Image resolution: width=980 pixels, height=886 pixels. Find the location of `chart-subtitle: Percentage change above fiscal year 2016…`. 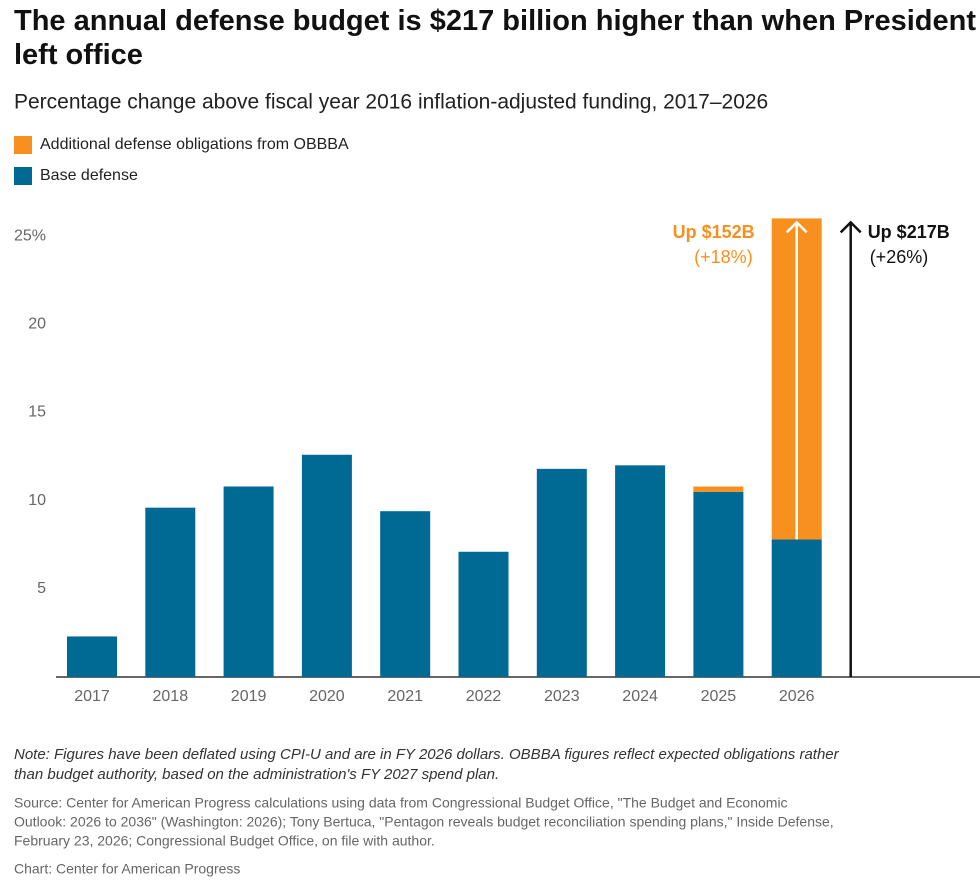

chart-subtitle: Percentage change above fiscal year 2016… is located at coordinates (391, 102).